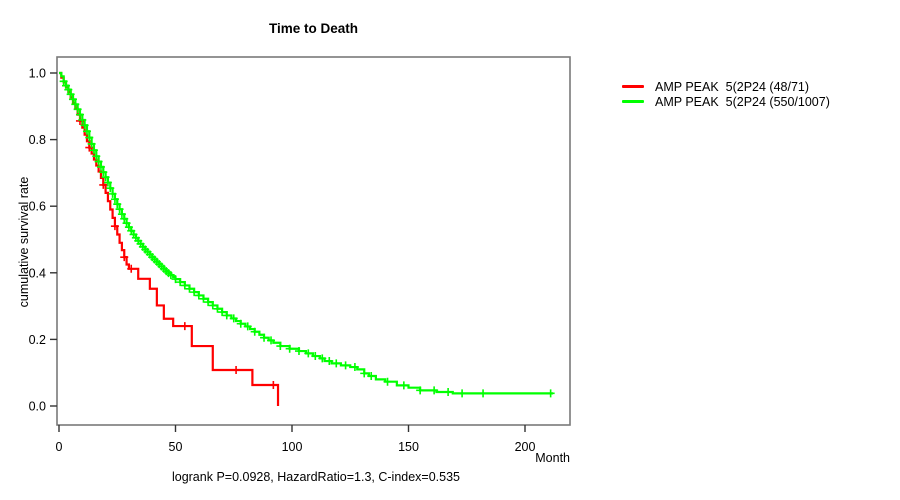  What do you see at coordinates (742, 101) in the screenshot?
I see `legend-label-green: AMP PEAK 5(2P24 (550/1007)` at bounding box center [742, 101].